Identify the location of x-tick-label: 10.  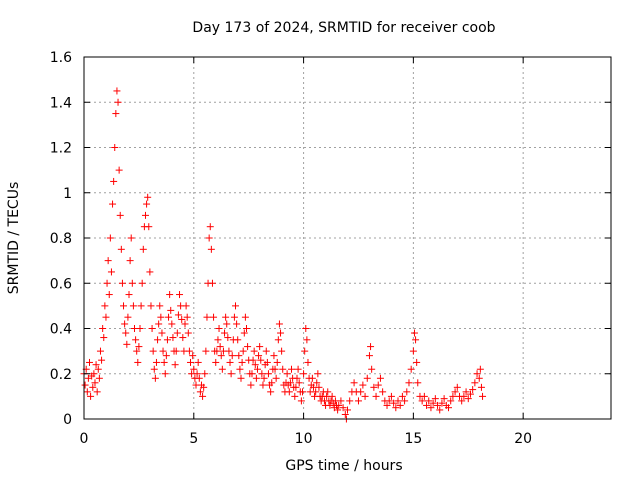
(304, 439).